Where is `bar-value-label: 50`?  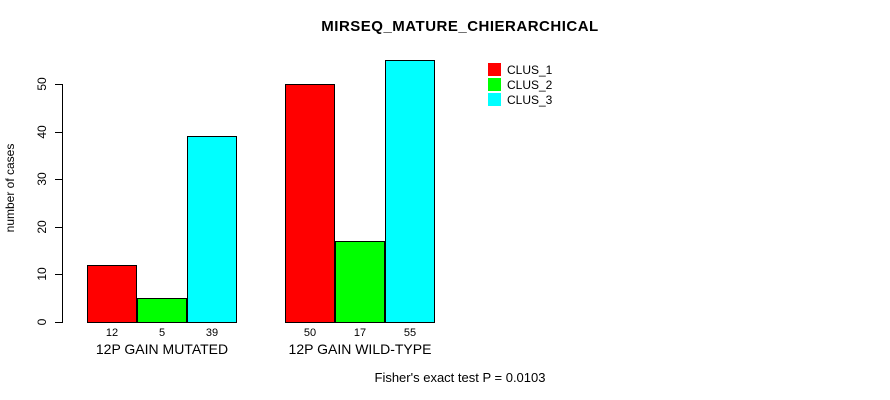 bar-value-label: 50 is located at coordinates (310, 333).